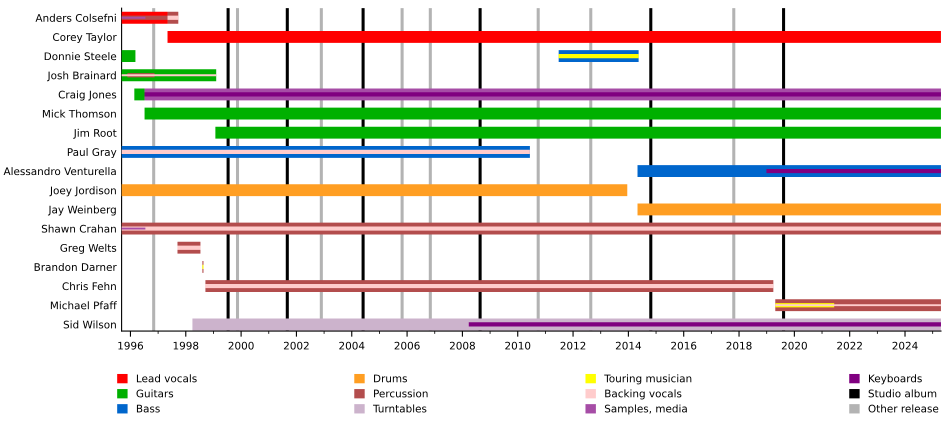  Describe the element at coordinates (186, 346) in the screenshot. I see `x-tick-label: 1998` at that location.